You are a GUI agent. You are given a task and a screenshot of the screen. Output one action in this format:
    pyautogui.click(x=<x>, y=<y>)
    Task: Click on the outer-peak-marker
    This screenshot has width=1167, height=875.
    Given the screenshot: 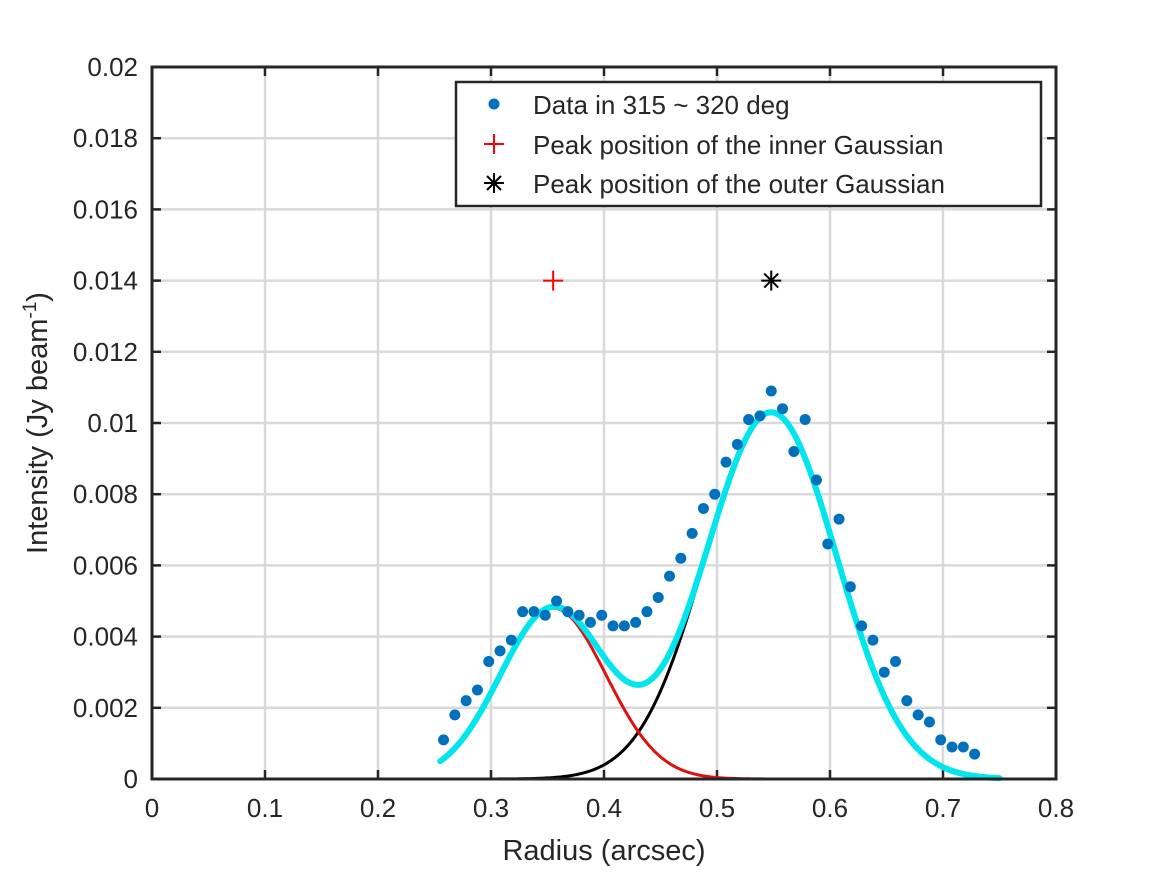 What is the action you would take?
    pyautogui.click(x=771, y=280)
    